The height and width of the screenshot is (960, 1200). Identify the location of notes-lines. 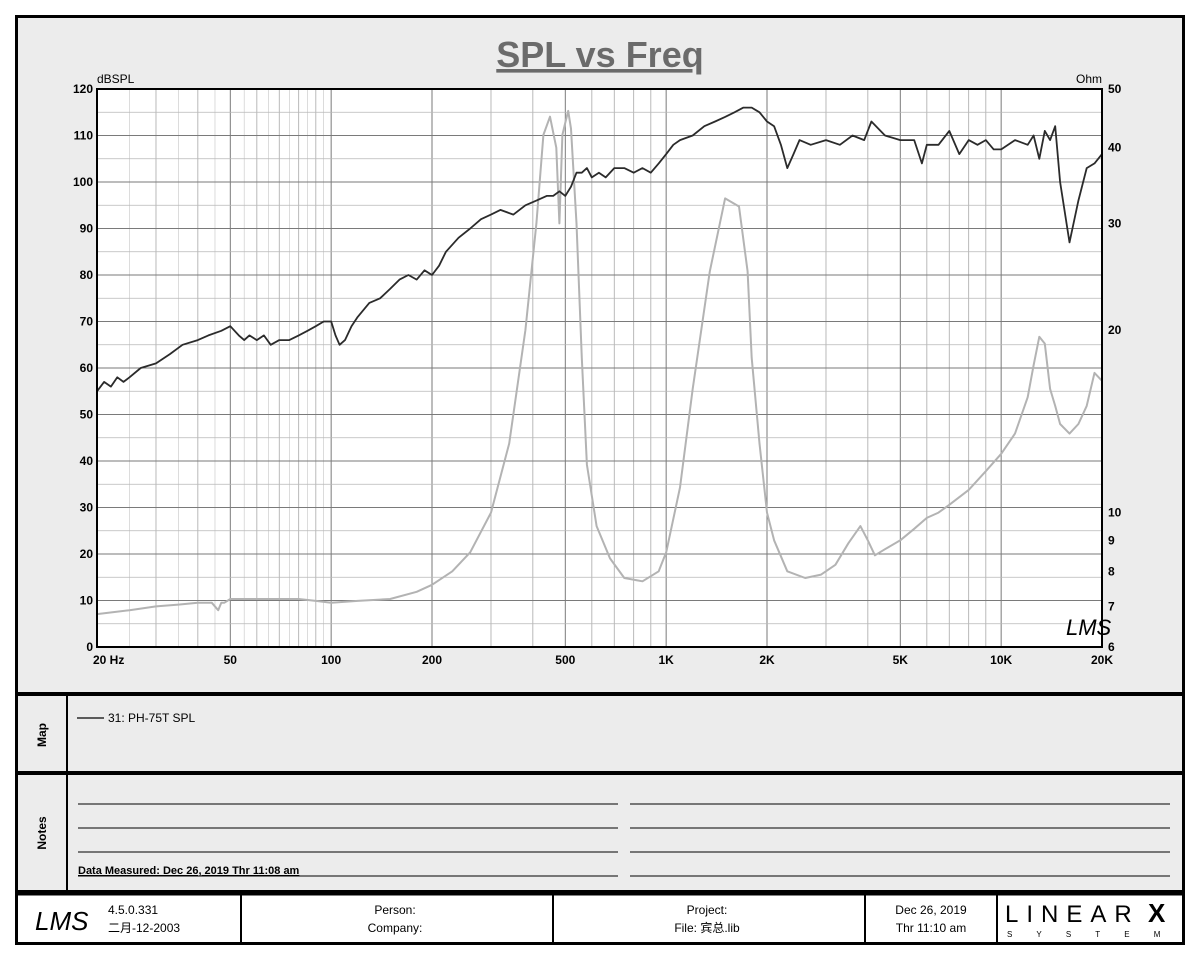
(624, 840).